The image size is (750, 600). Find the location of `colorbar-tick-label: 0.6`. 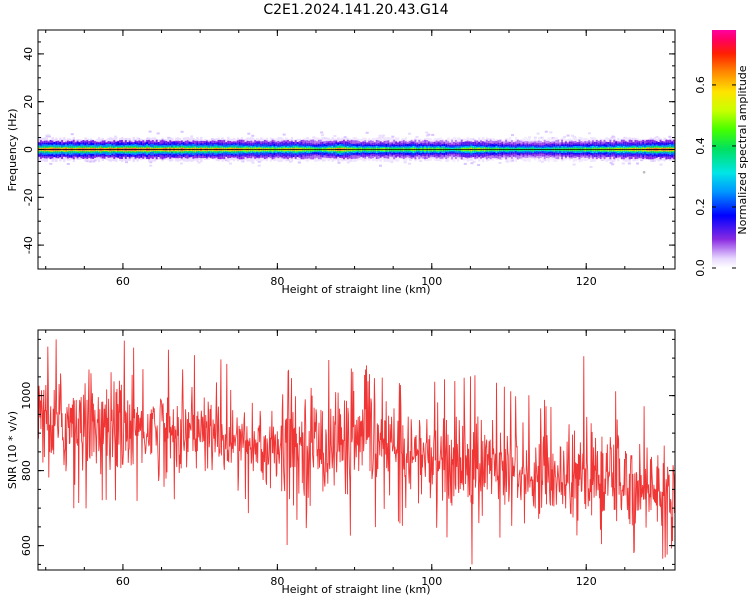

colorbar-tick-label: 0.6 is located at coordinates (700, 85).